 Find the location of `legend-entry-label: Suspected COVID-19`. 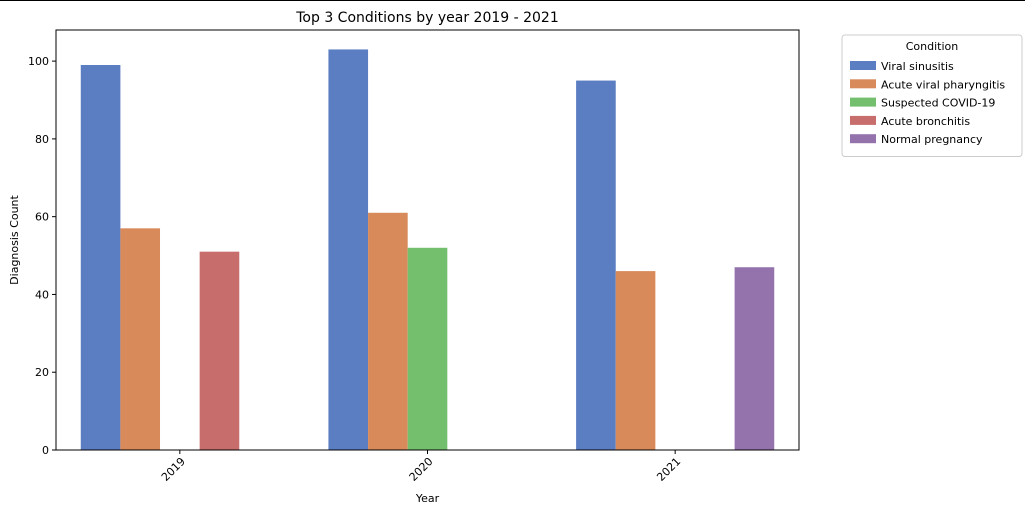

legend-entry-label: Suspected COVID-19 is located at coordinates (938, 103).